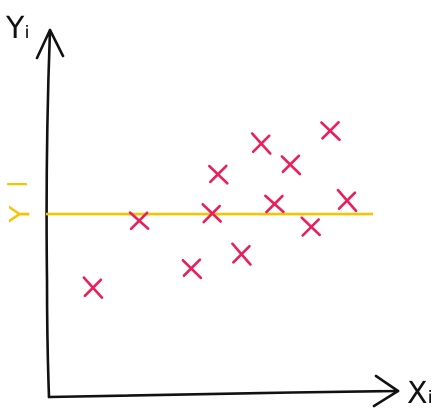  Describe the element at coordinates (223, 394) in the screenshot. I see `x-axis-line` at that location.